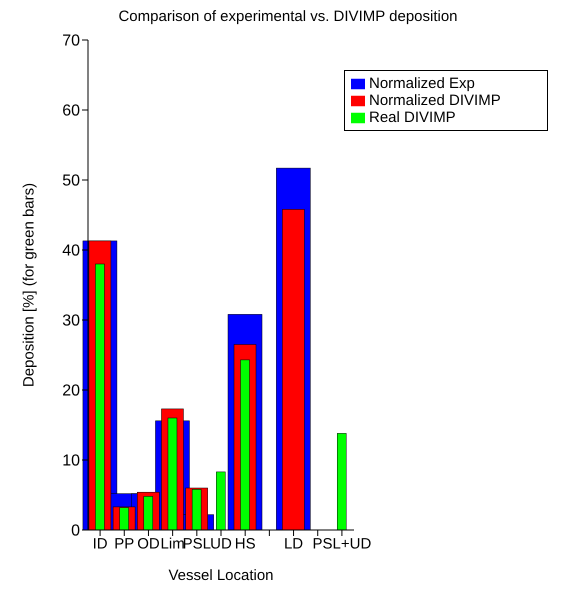 The height and width of the screenshot is (615, 574). Describe the element at coordinates (221, 575) in the screenshot. I see `x-axis-title: Vessel Location` at that location.